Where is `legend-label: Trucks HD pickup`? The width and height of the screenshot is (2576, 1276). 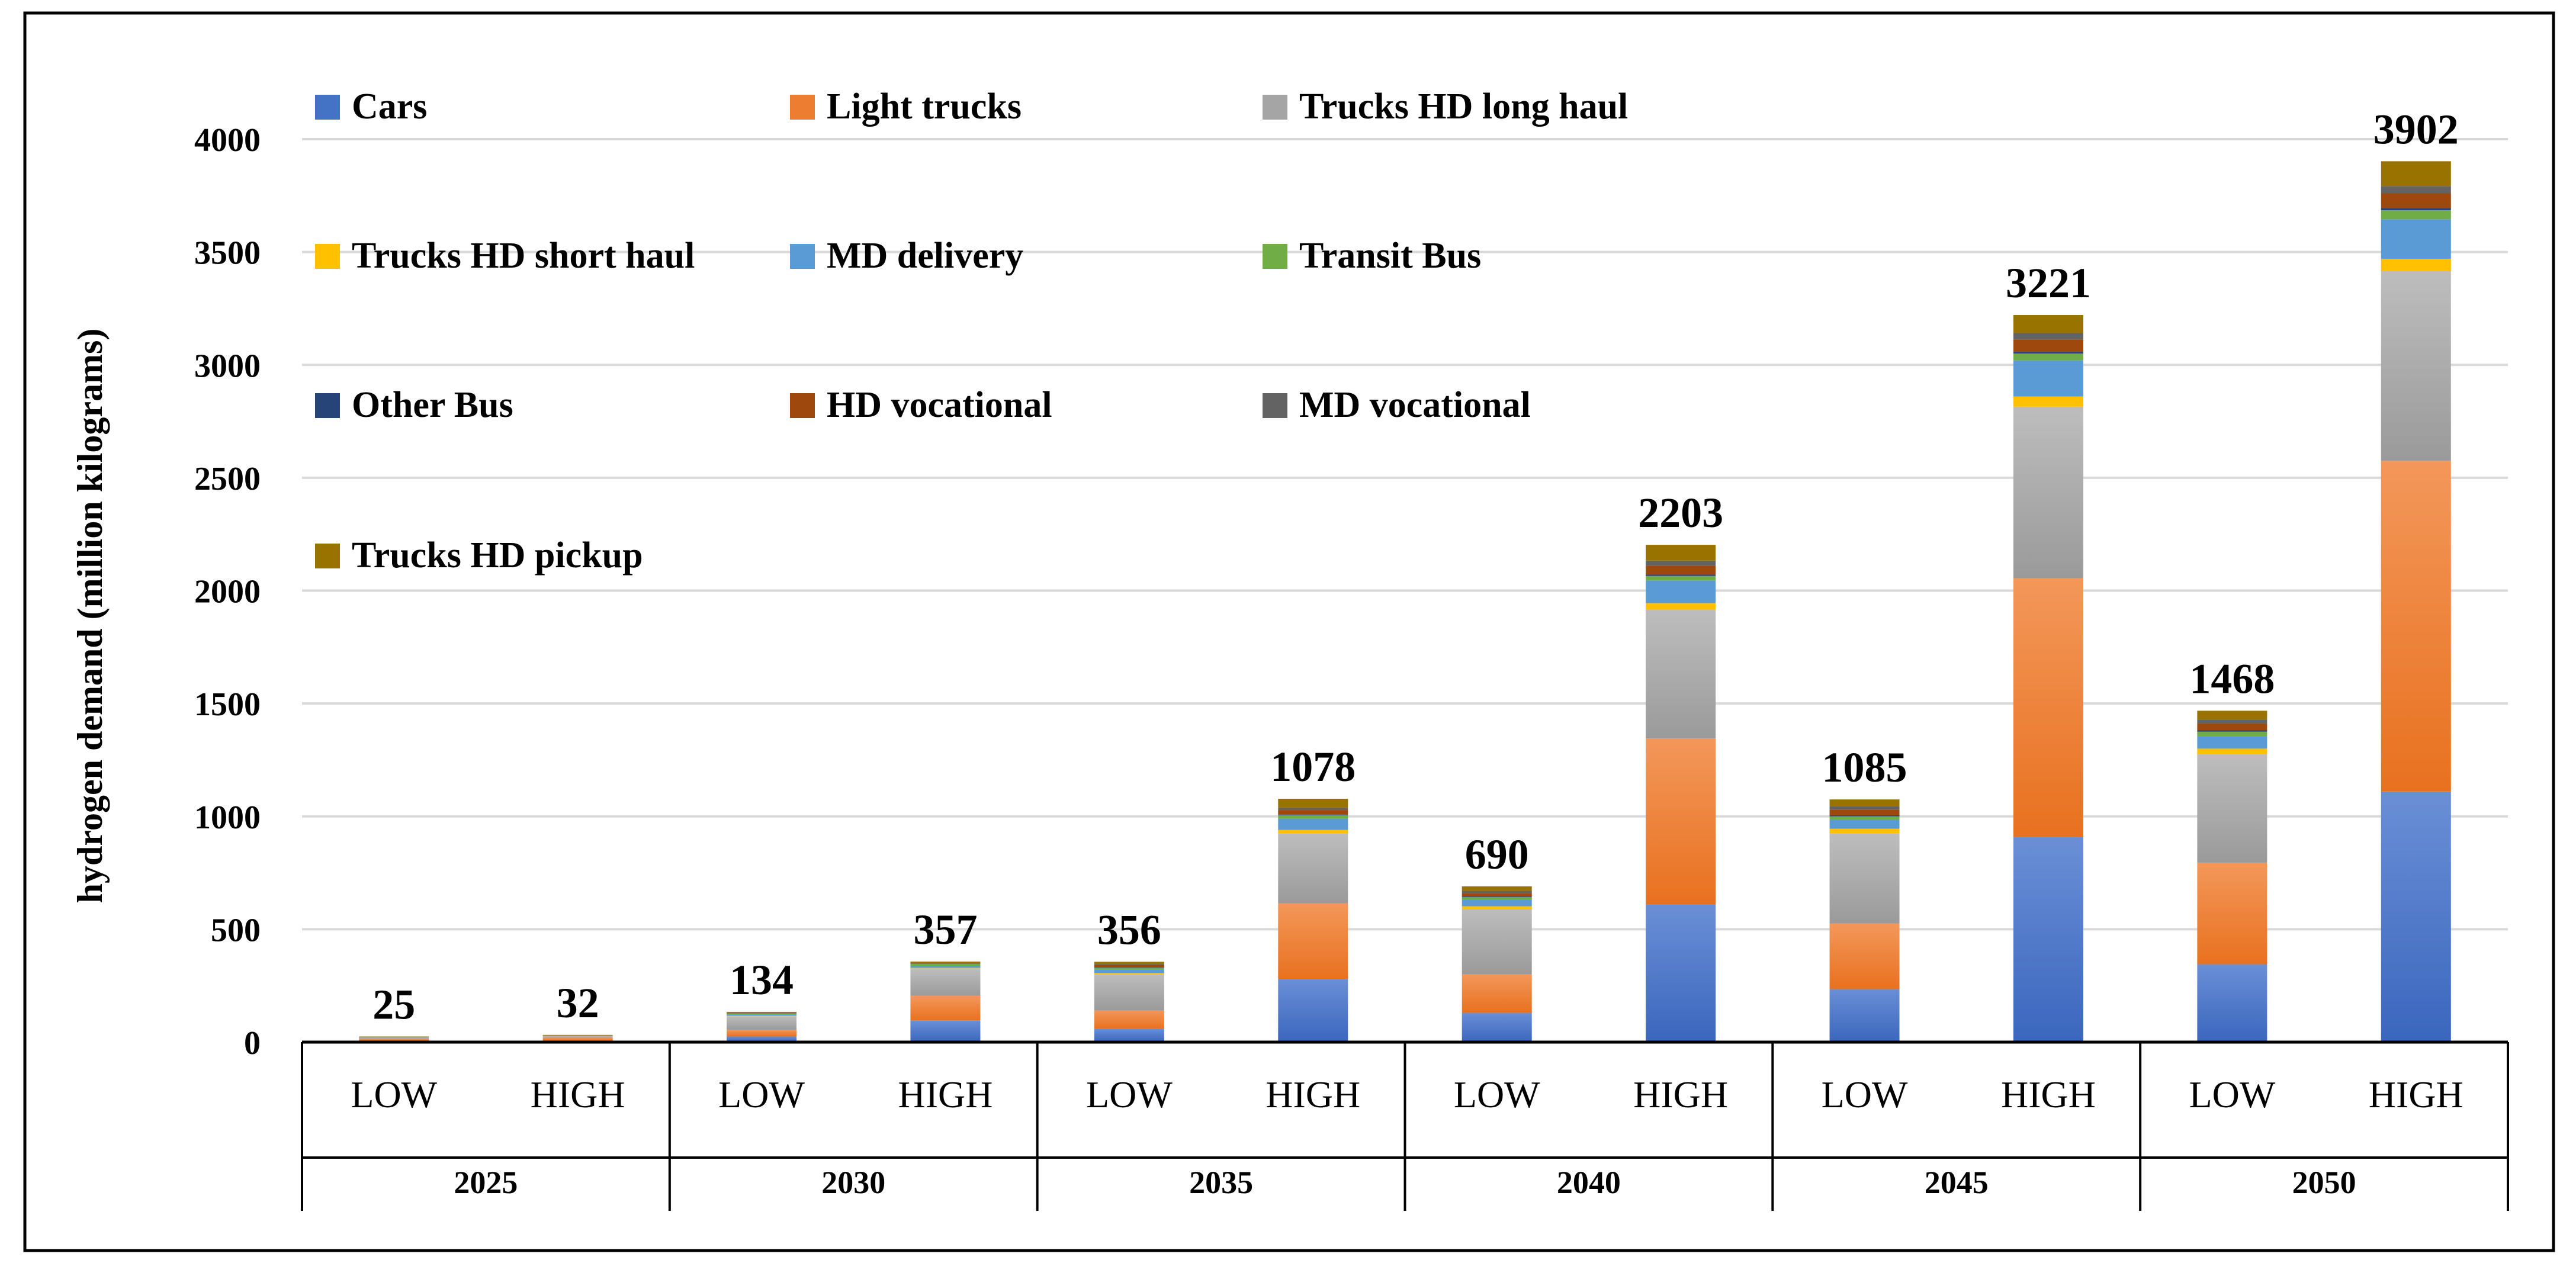
legend-label: Trucks HD pickup is located at coordinates (497, 555).